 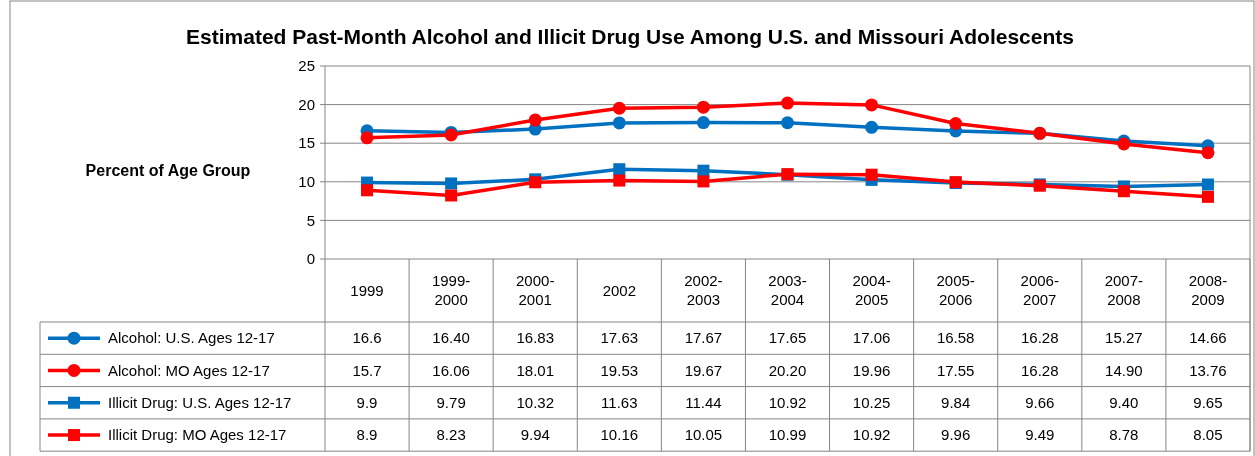 What do you see at coordinates (1124, 290) in the screenshot?
I see `x-tick-label: 2007-2008` at bounding box center [1124, 290].